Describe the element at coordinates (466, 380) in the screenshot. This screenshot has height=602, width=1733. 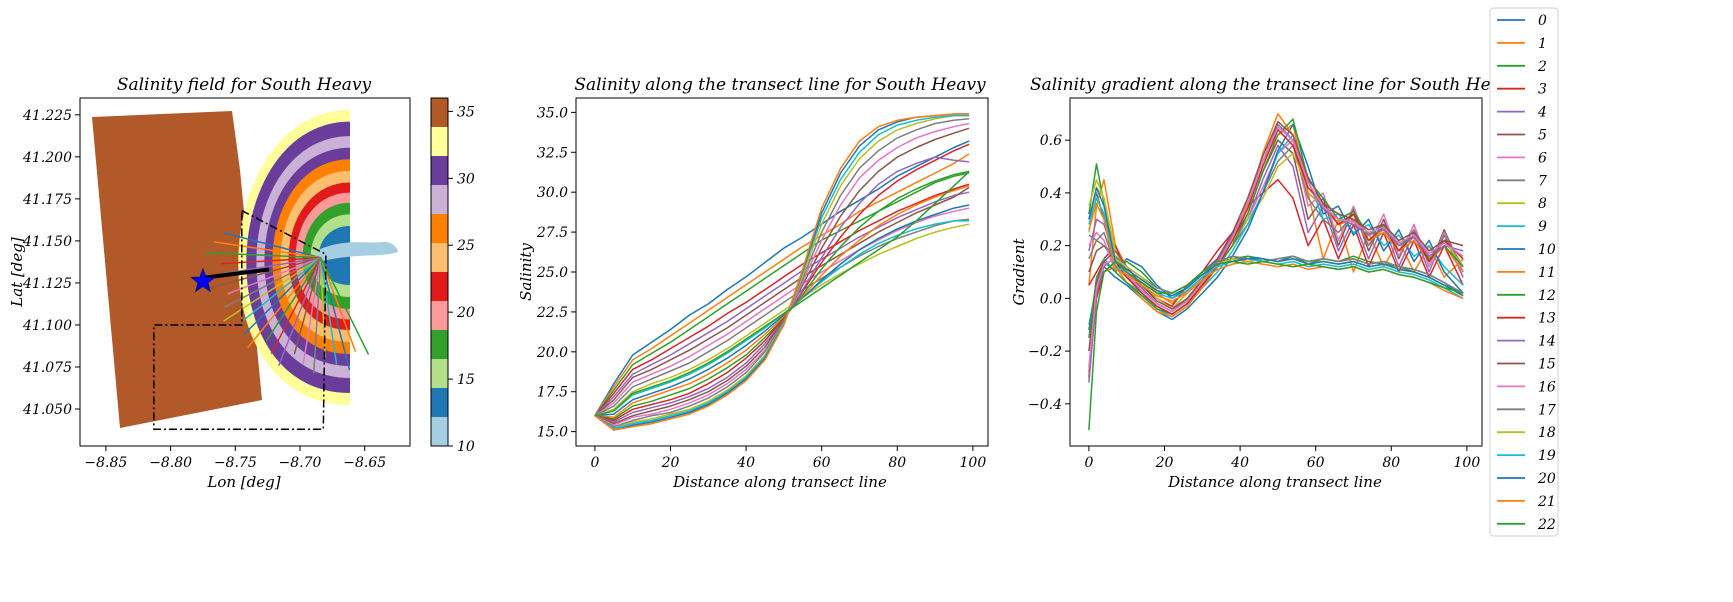
I see `colorbar-tick-label: 15` at that location.